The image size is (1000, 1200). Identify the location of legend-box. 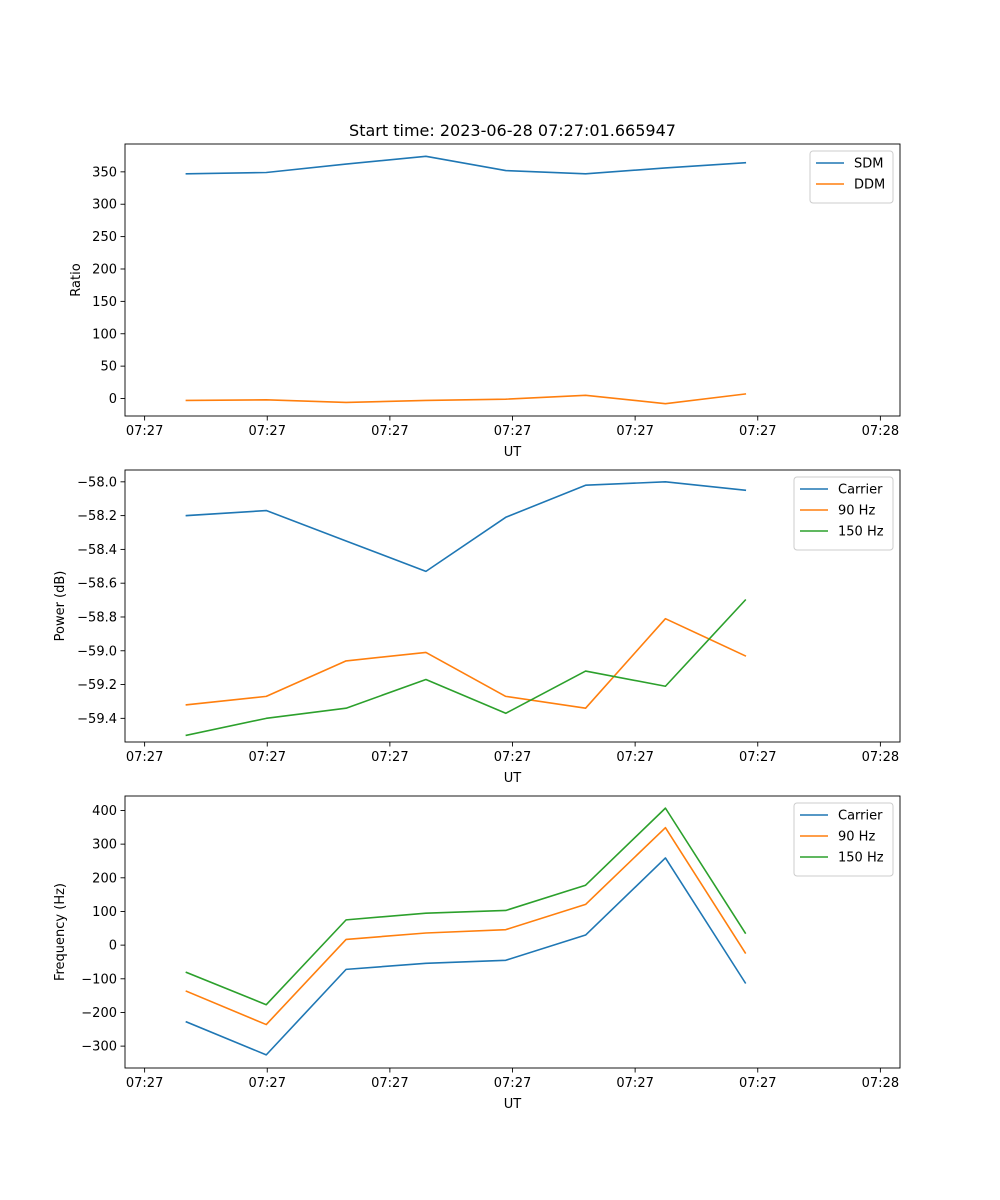
(851, 177).